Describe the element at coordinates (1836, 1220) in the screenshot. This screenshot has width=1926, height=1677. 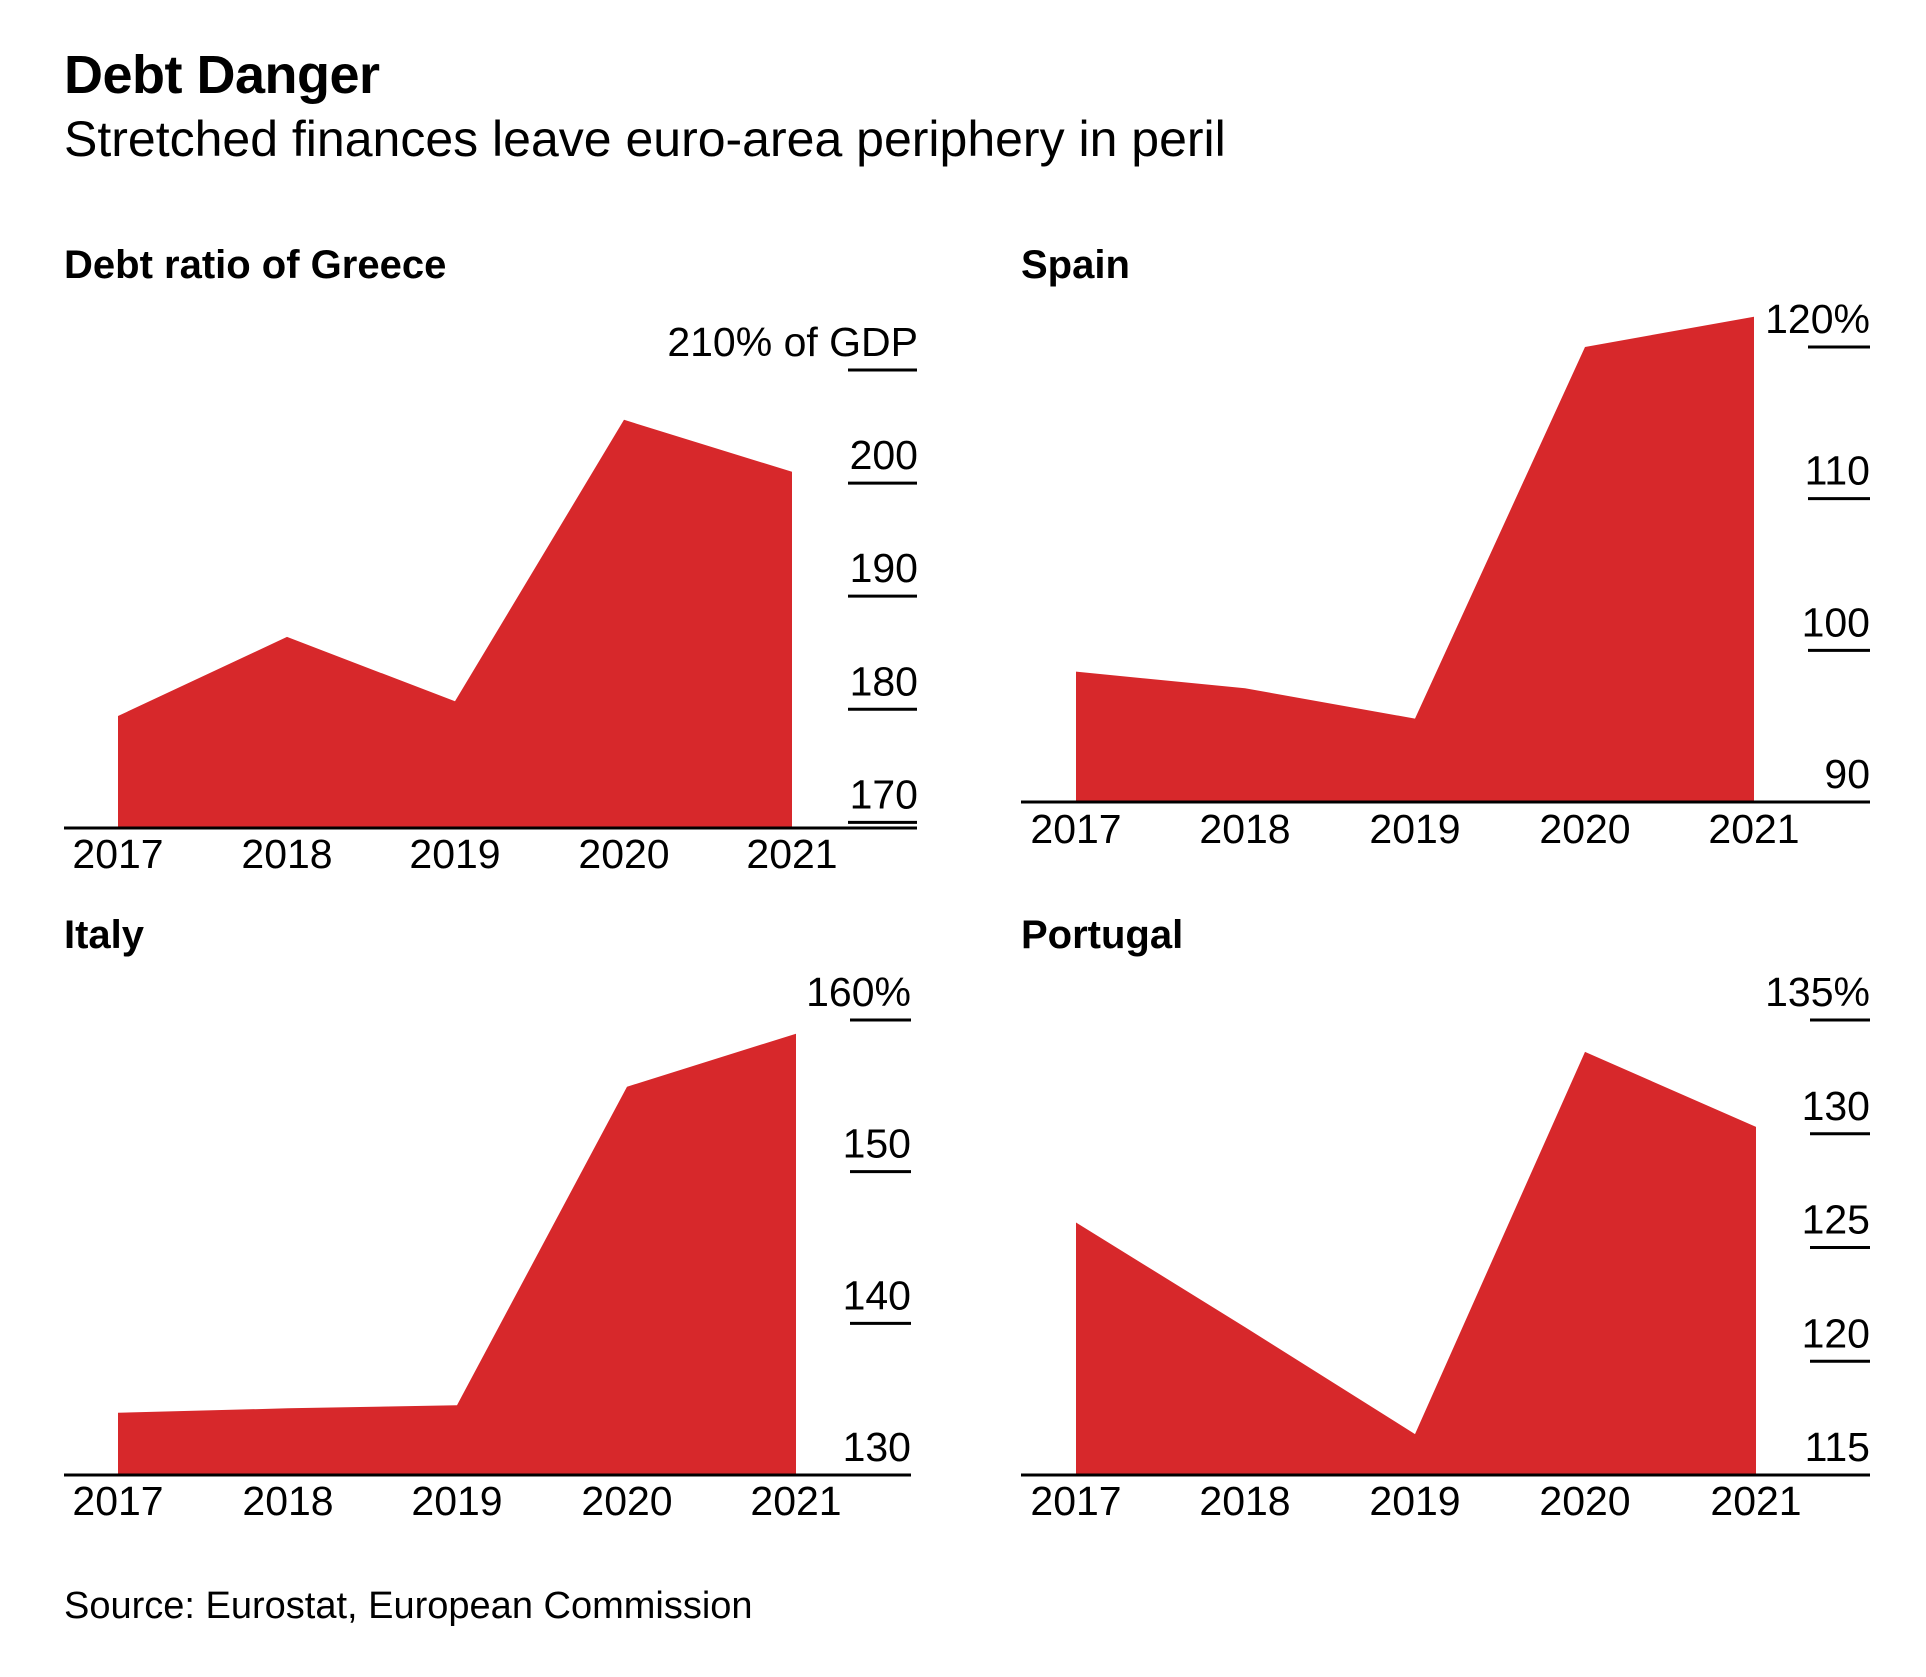
I see `y-tick-label: 125` at that location.